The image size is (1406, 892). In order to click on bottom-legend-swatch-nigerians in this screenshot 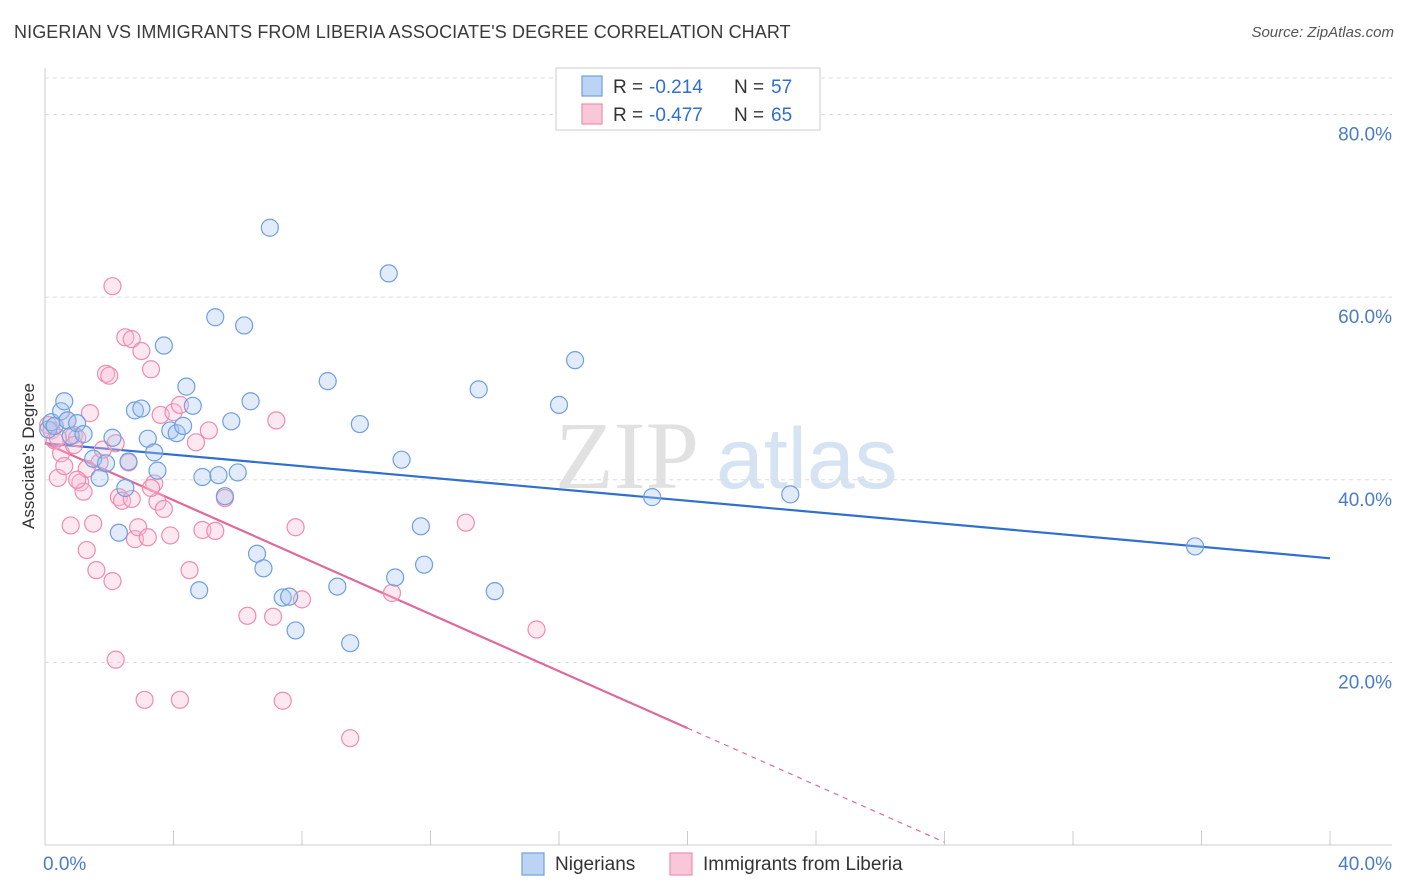, I will do `click(533, 864)`.